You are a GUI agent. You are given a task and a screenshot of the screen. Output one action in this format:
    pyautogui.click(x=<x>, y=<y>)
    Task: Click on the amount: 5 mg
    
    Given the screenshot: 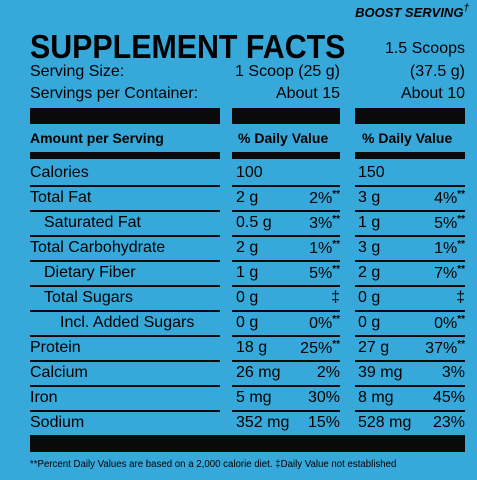 What is the action you would take?
    pyautogui.click(x=254, y=397)
    